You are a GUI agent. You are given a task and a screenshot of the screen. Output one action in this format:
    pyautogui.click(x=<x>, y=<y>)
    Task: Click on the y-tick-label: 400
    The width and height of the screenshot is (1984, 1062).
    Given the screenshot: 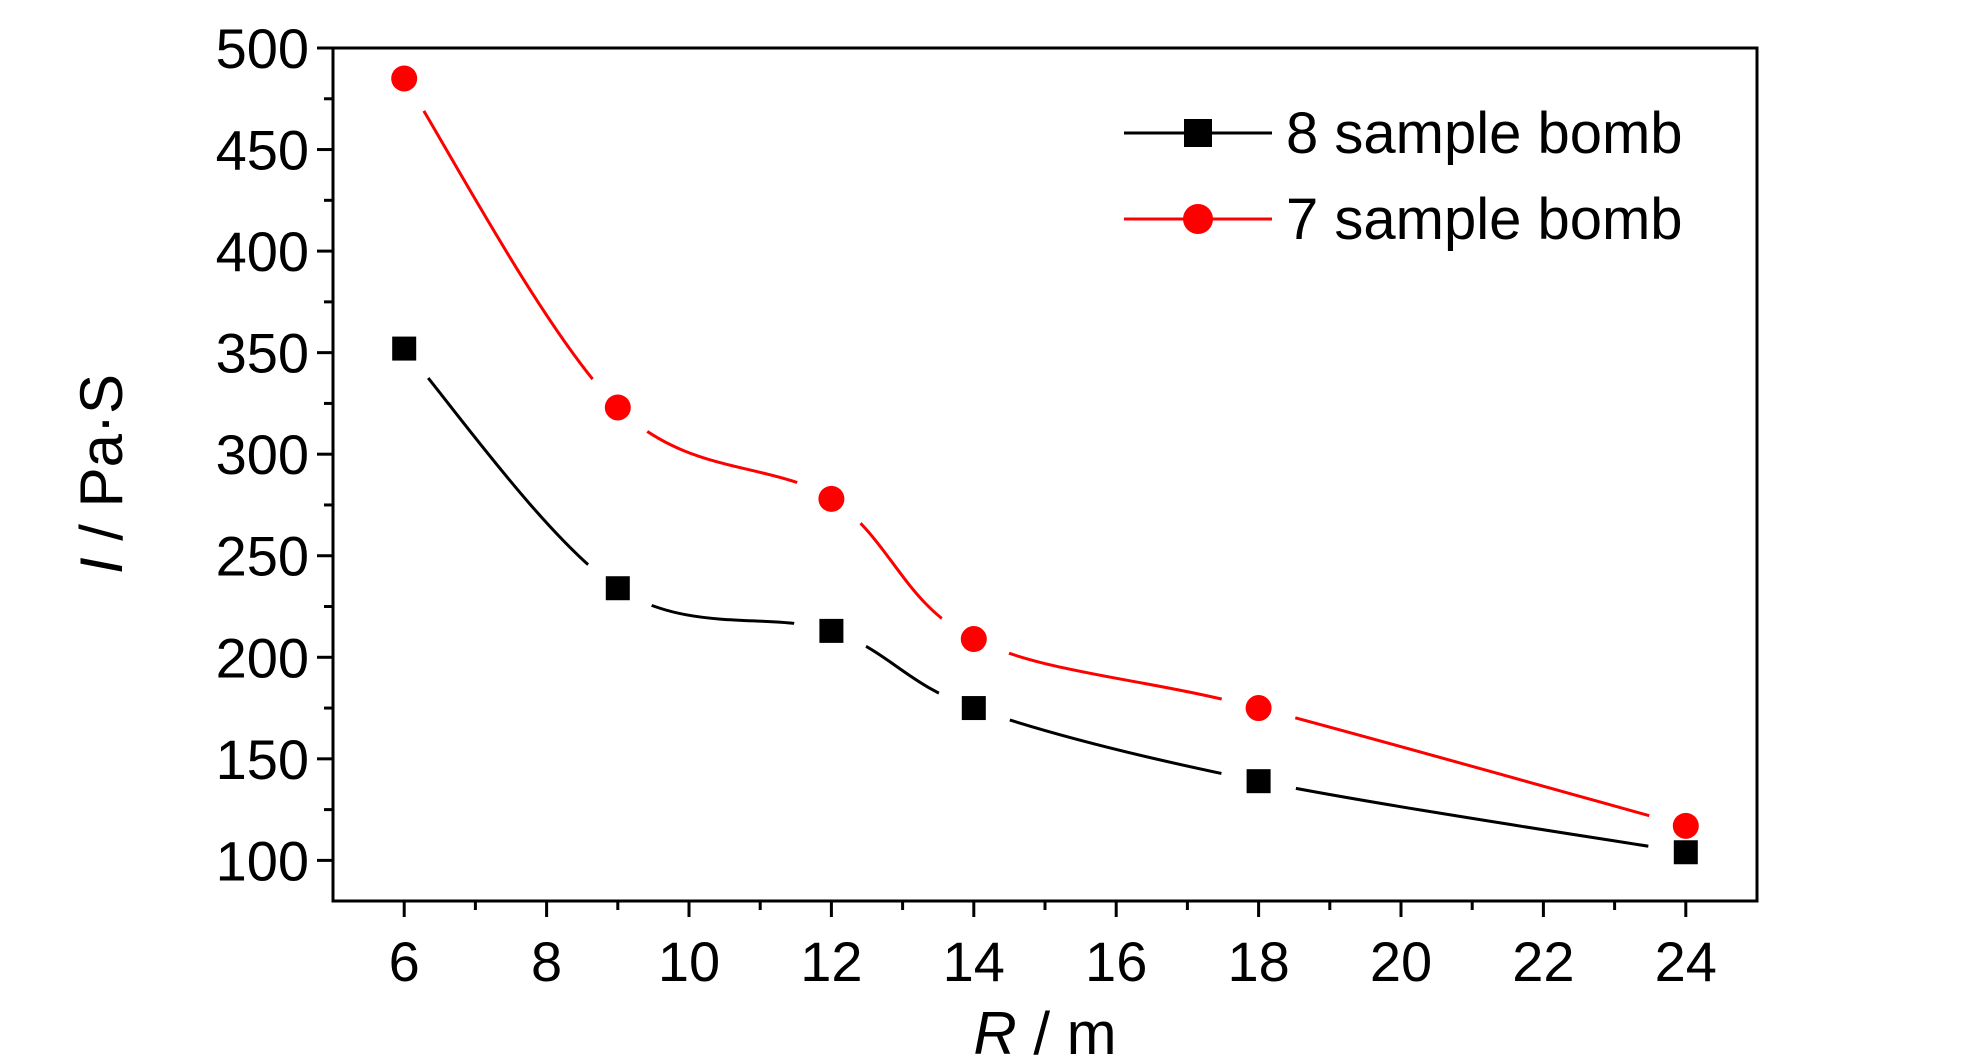 What is the action you would take?
    pyautogui.click(x=262, y=251)
    